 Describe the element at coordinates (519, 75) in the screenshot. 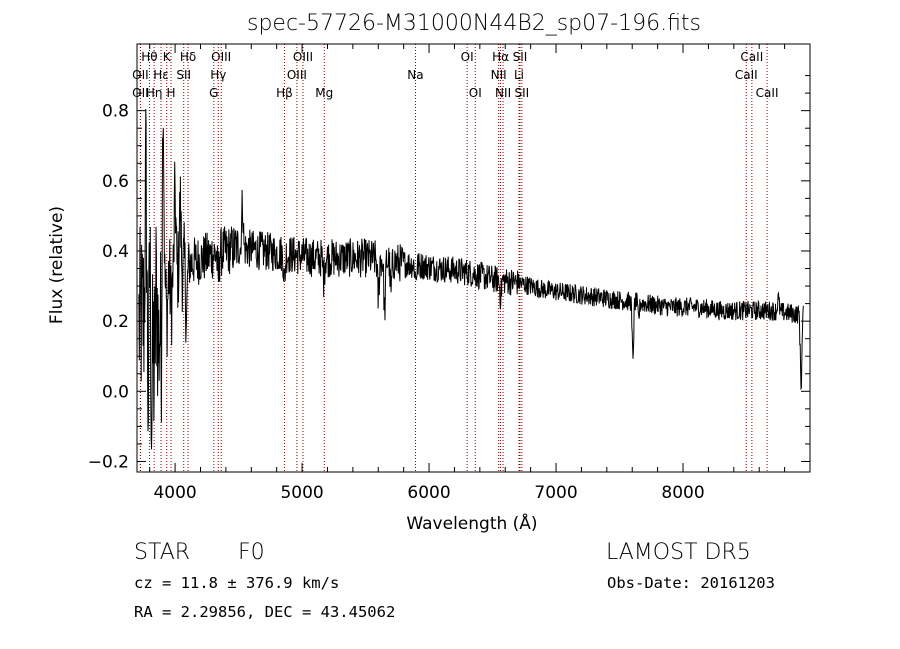

I see `line-marker-label: Li` at that location.